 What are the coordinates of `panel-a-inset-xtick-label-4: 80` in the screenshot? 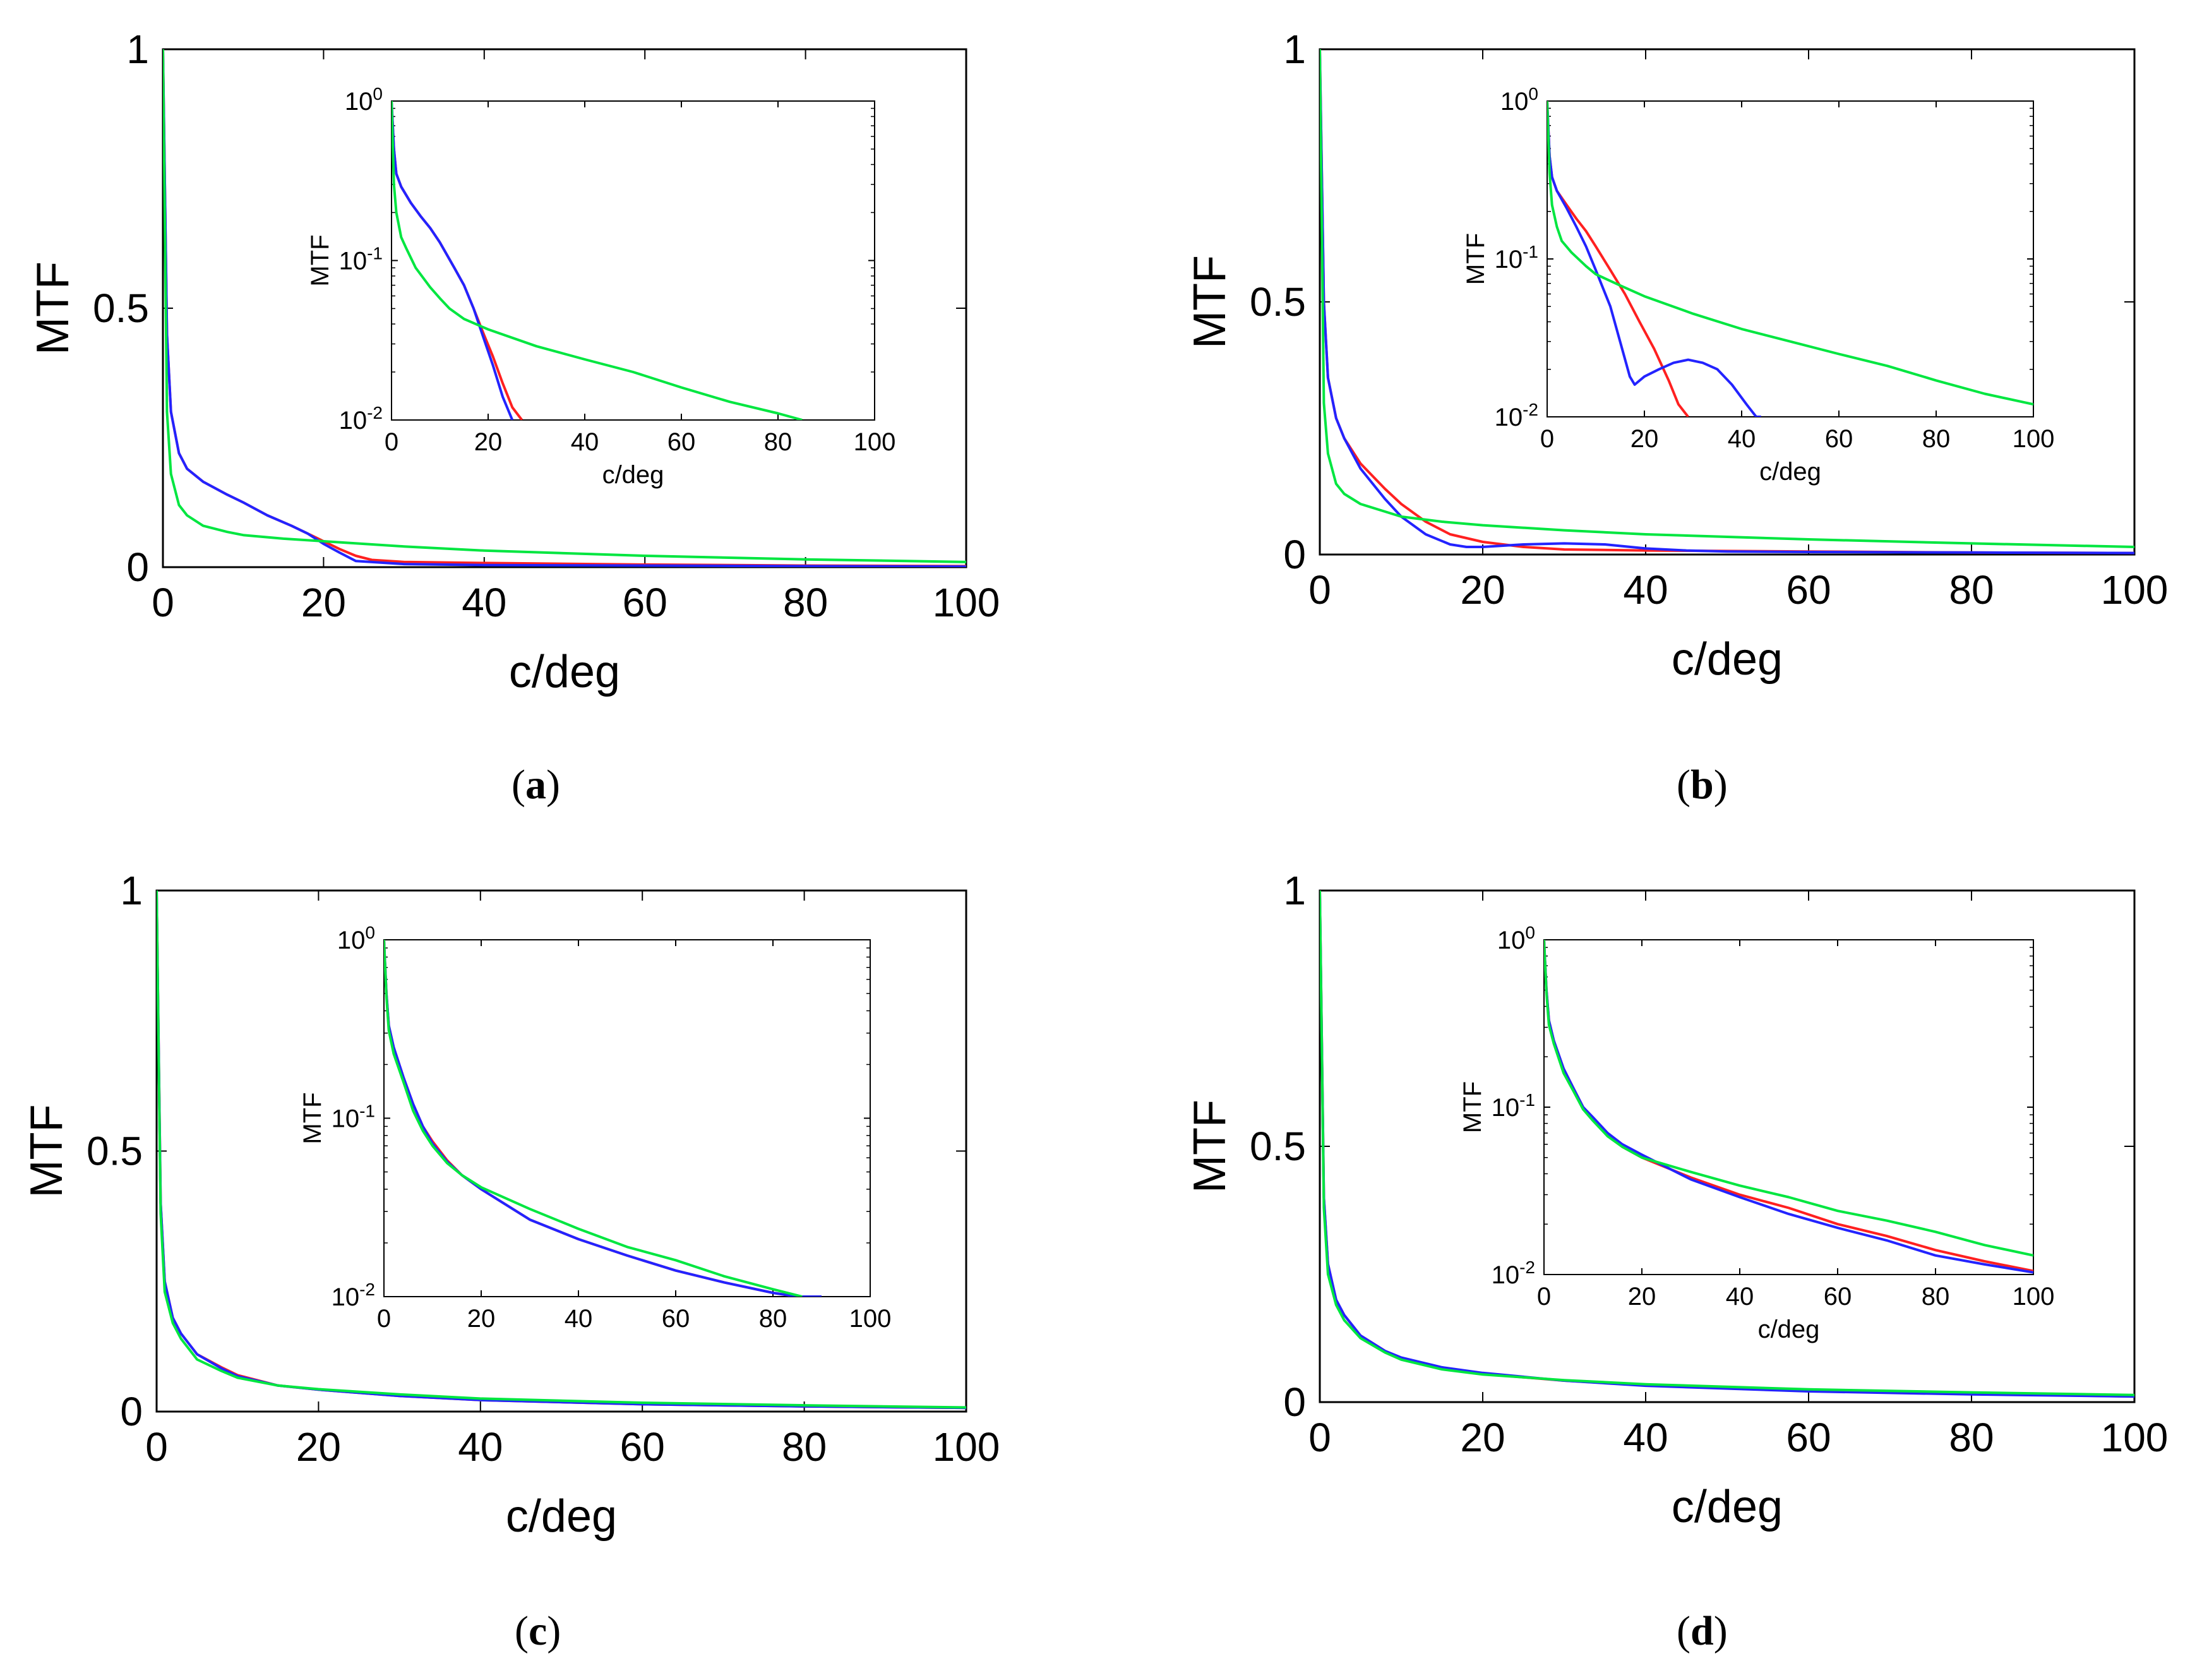 It's located at (778, 442).